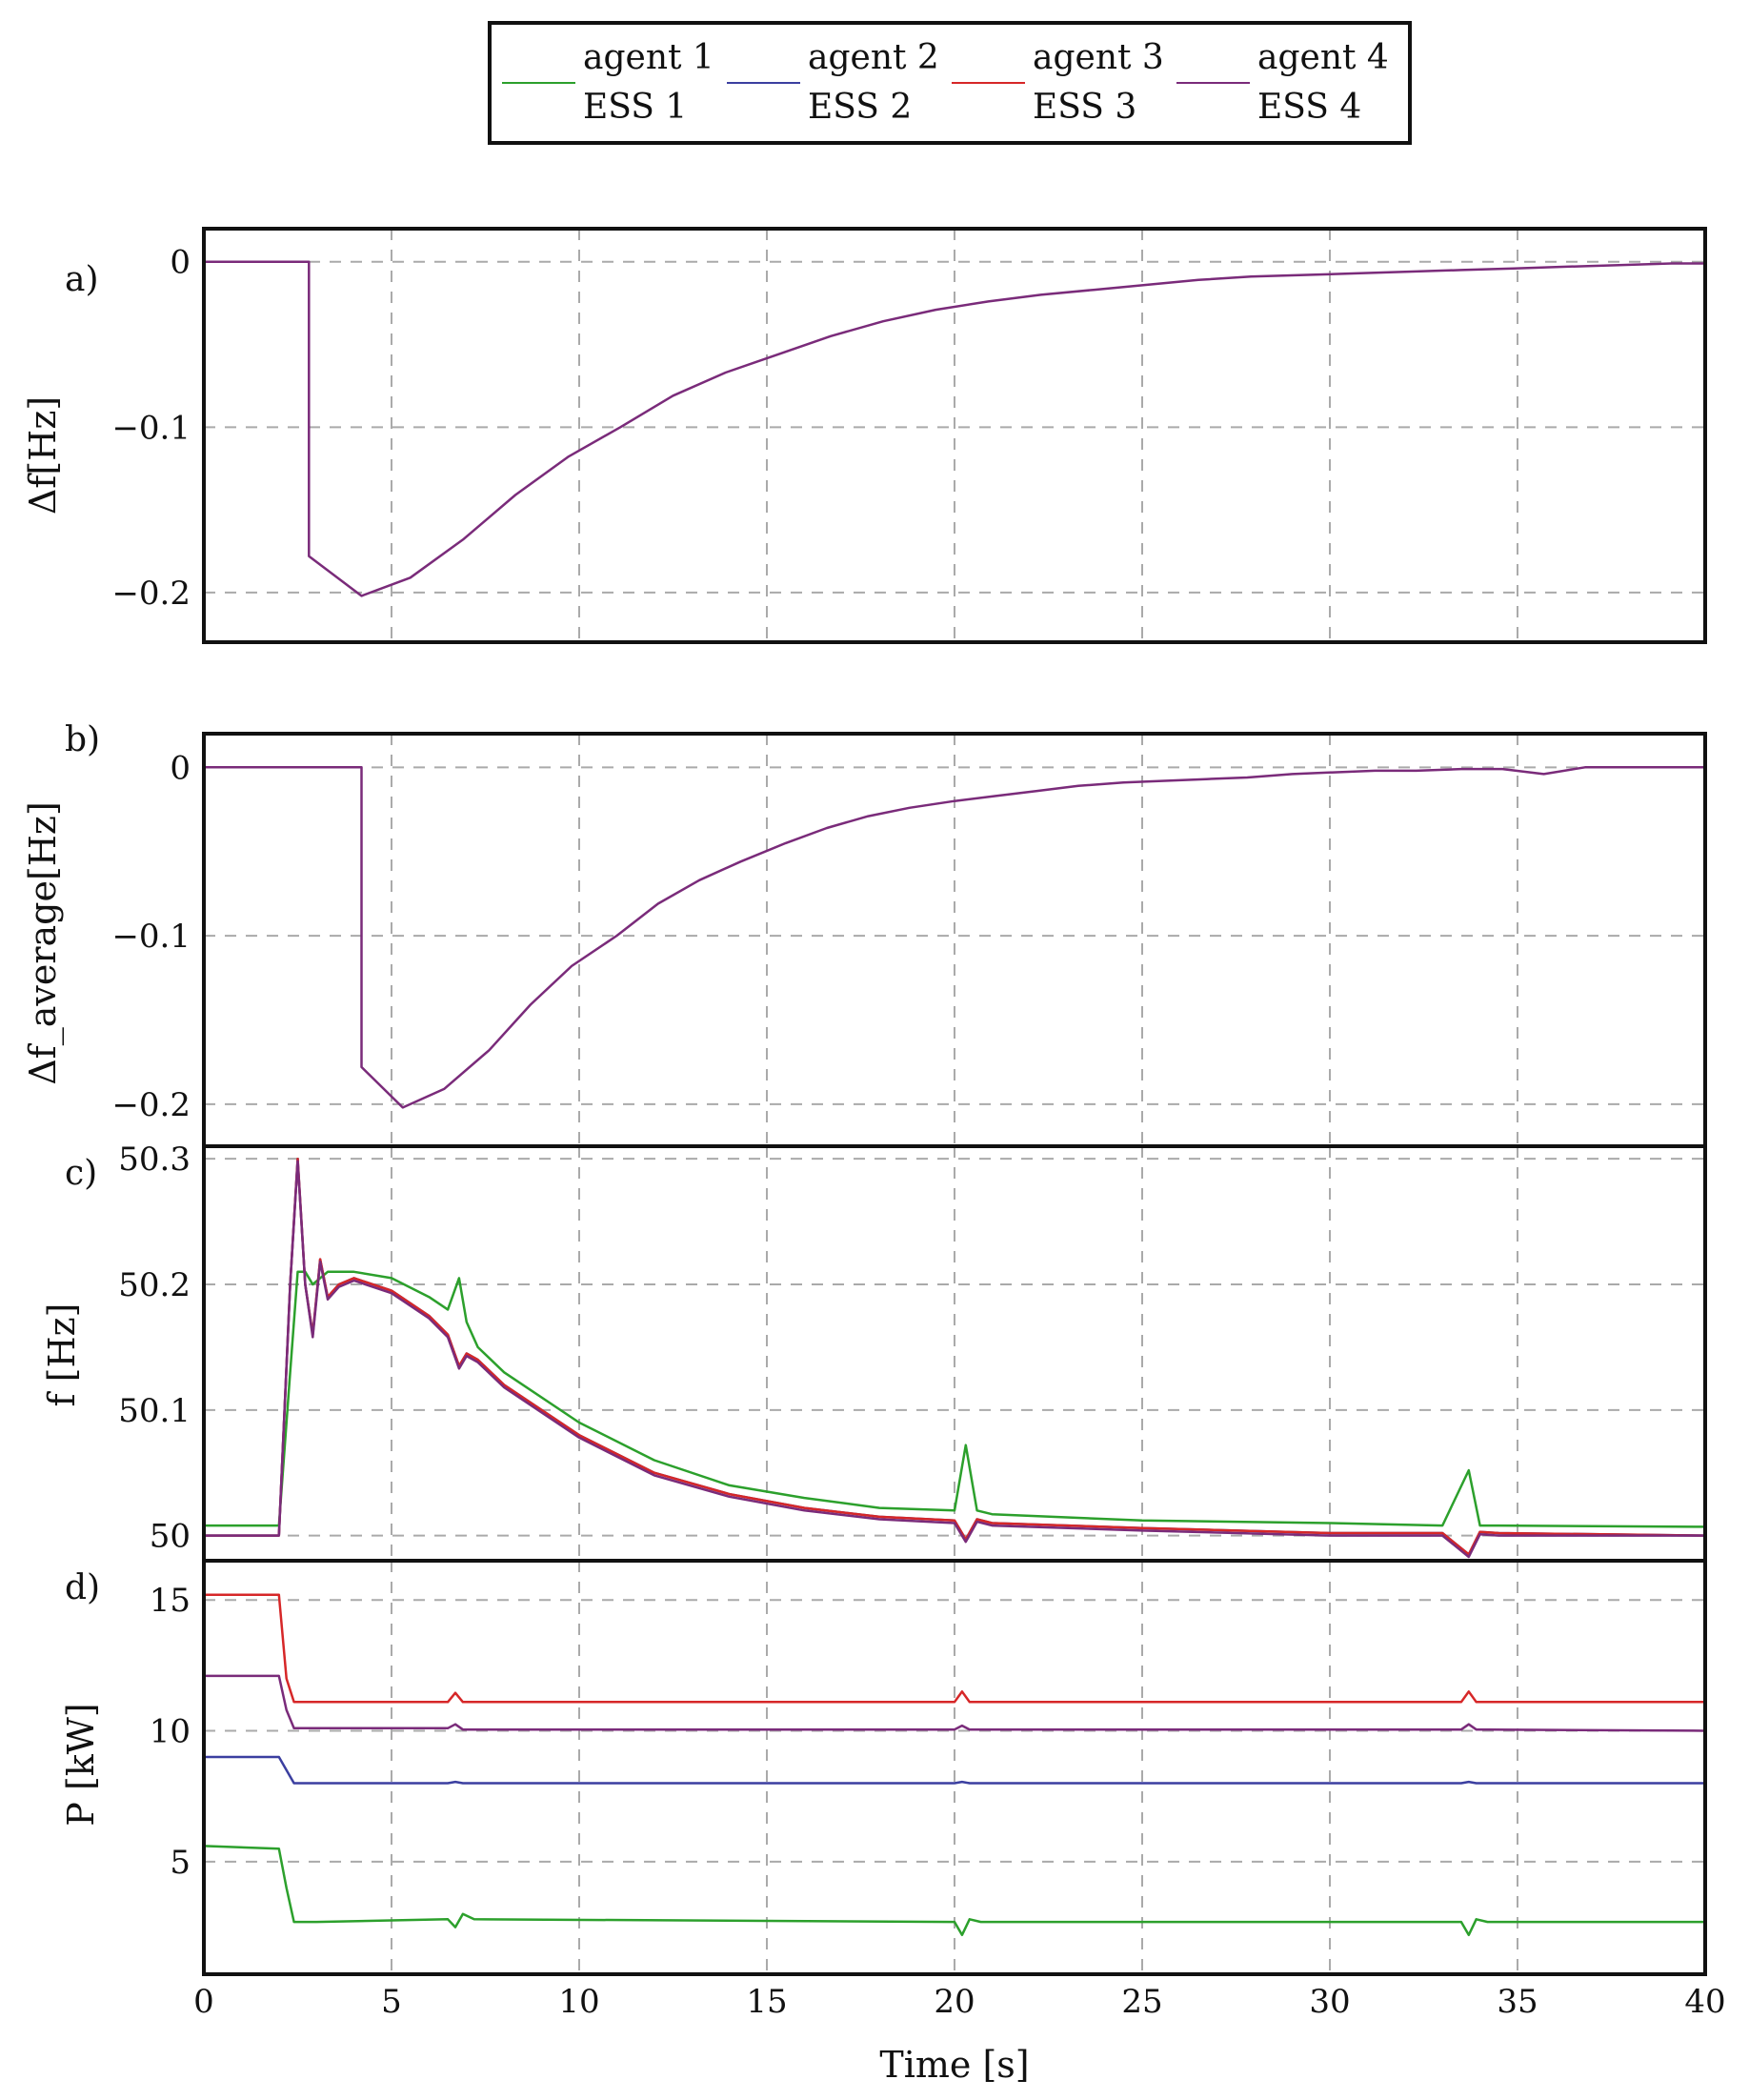  I want to click on x-tick-label: 5, so click(391, 2002).